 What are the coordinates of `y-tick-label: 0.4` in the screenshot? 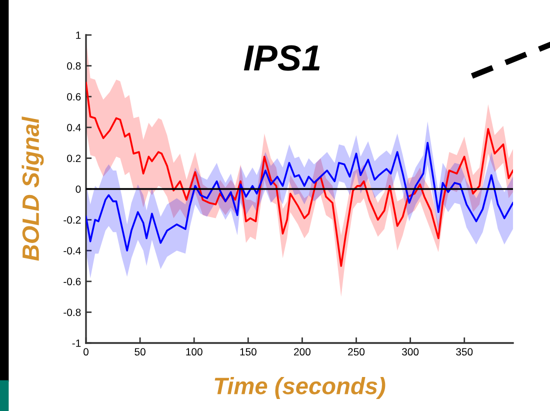 It's located at (74, 128).